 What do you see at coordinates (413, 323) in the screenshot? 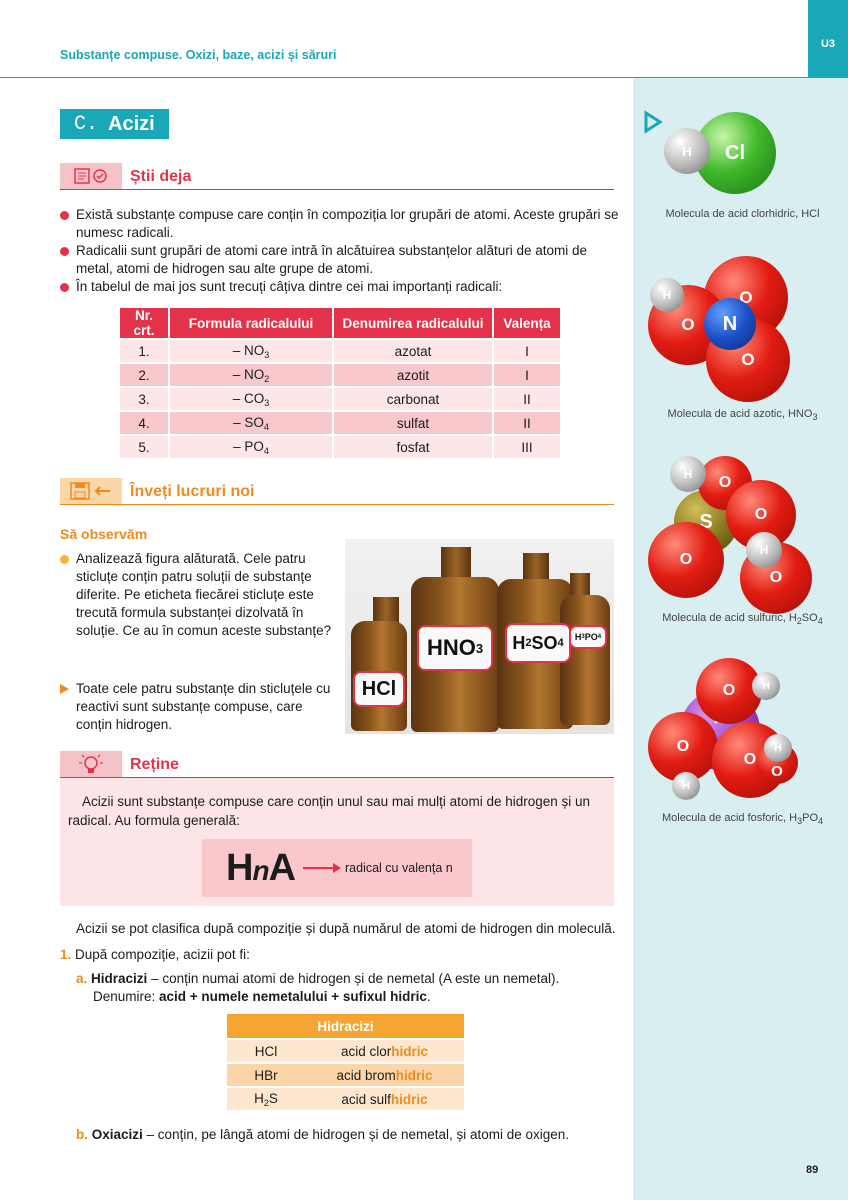
I see `col-header: Denumirea radicalului` at bounding box center [413, 323].